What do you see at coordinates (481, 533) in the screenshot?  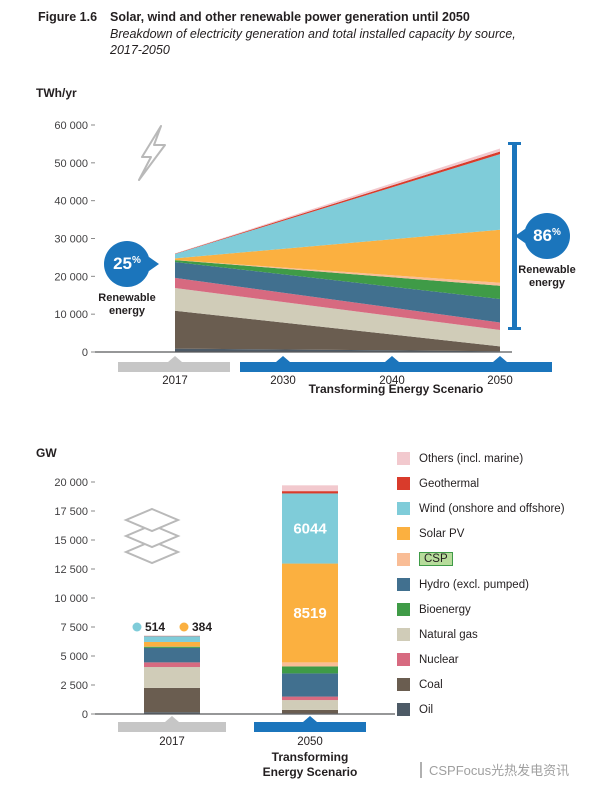 I see `legend-item-solar-pv: Solar PV` at bounding box center [481, 533].